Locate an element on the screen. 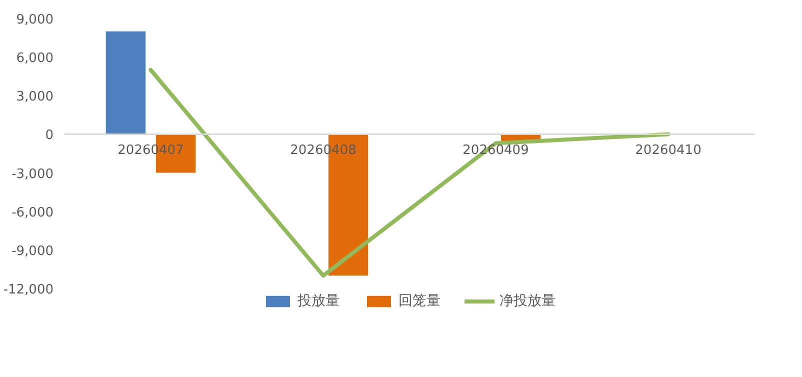  y-tick-label: -3,000 is located at coordinates (33, 174).